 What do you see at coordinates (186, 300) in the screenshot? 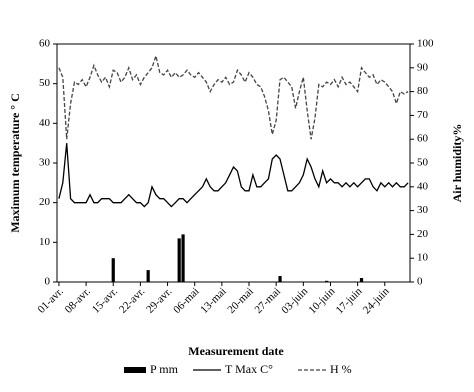
I see `x-tick-label: 06-mai` at bounding box center [186, 300].